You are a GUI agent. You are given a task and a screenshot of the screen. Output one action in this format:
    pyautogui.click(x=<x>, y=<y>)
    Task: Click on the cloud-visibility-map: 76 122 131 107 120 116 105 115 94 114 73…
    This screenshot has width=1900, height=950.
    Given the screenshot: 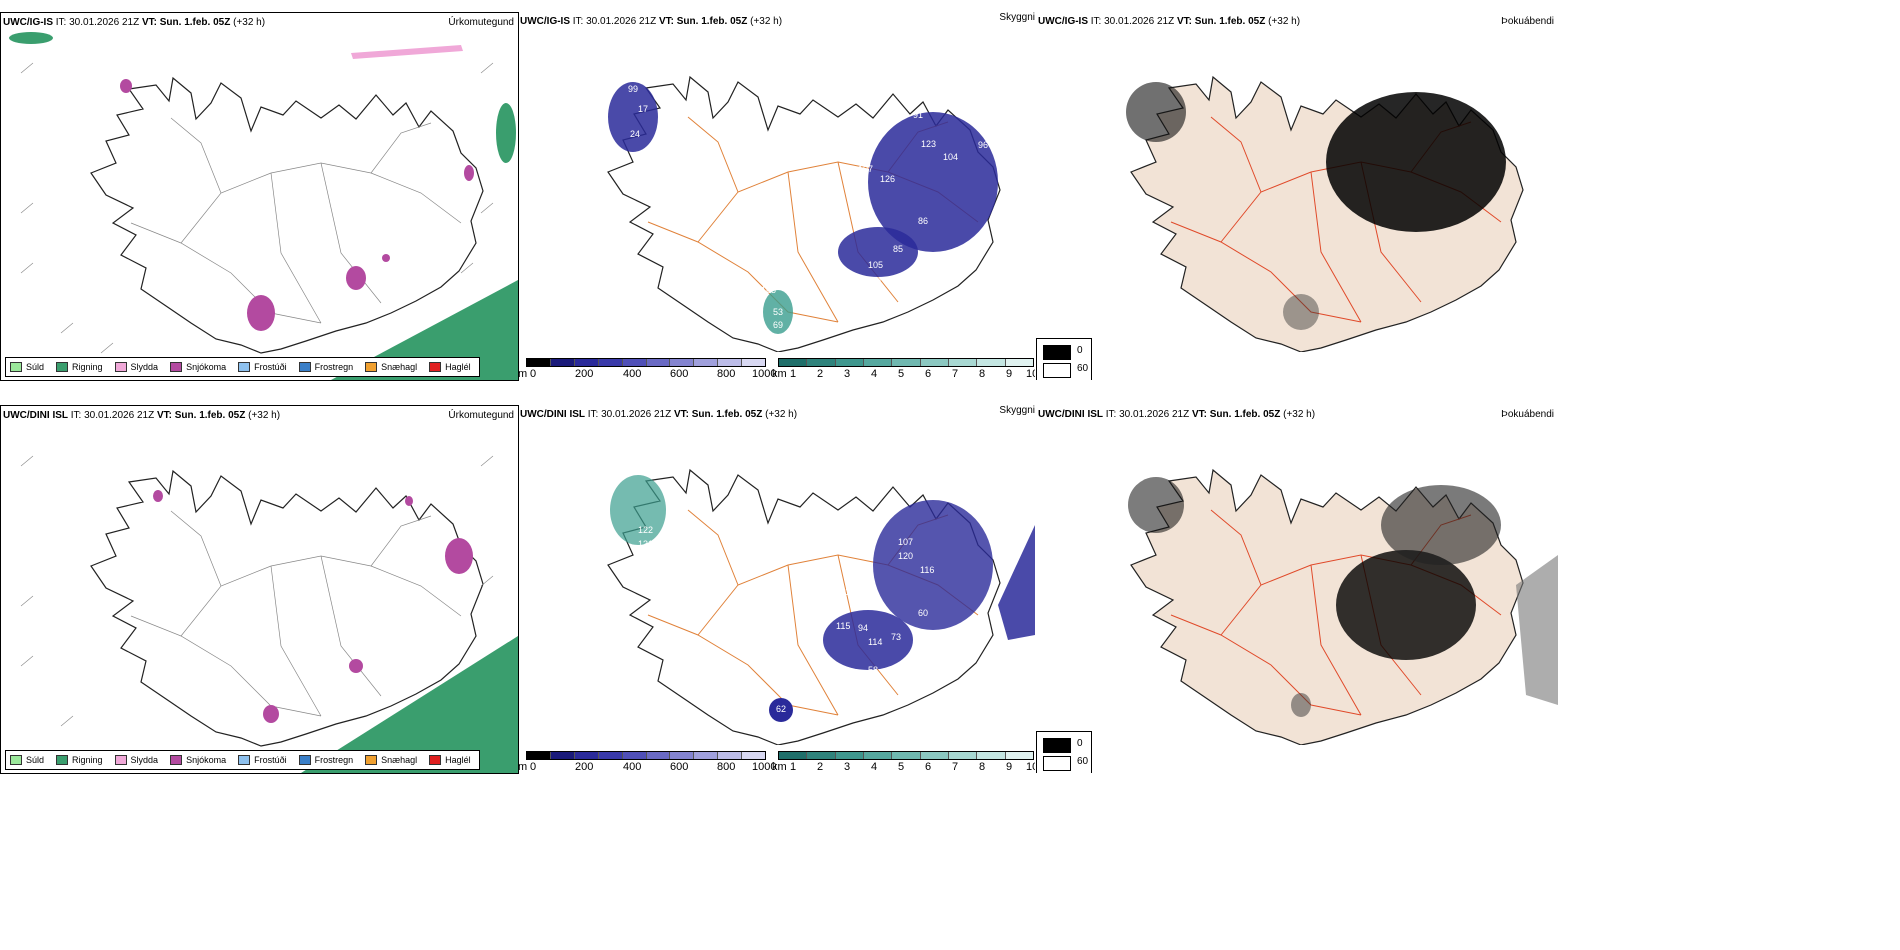 What is the action you would take?
    pyautogui.click(x=821, y=607)
    